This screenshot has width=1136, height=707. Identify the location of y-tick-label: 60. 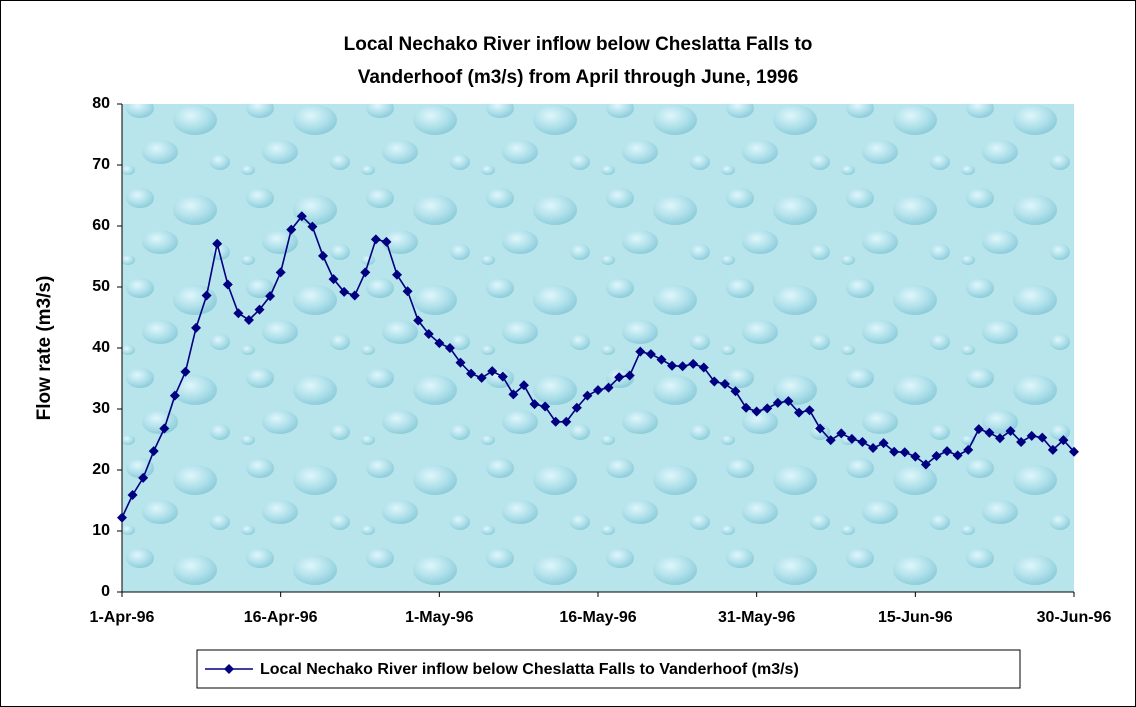
(101, 225).